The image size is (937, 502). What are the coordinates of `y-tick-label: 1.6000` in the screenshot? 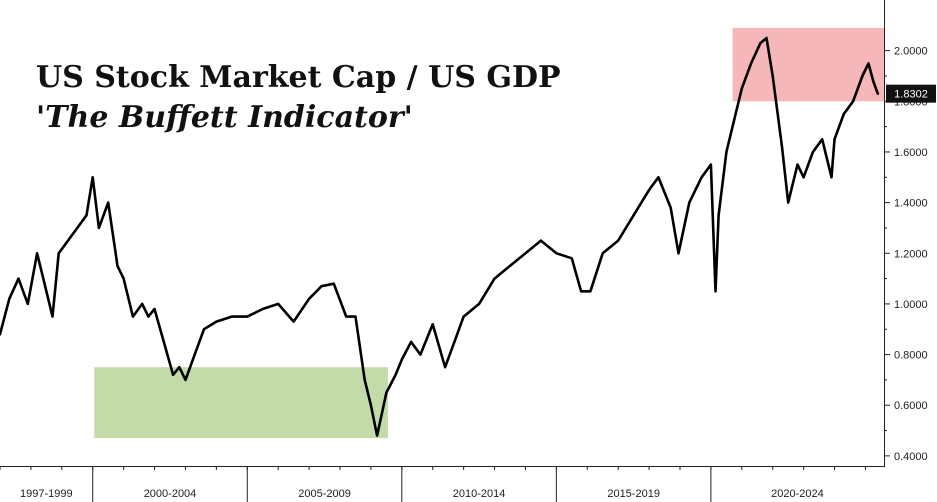 It's located at (911, 153).